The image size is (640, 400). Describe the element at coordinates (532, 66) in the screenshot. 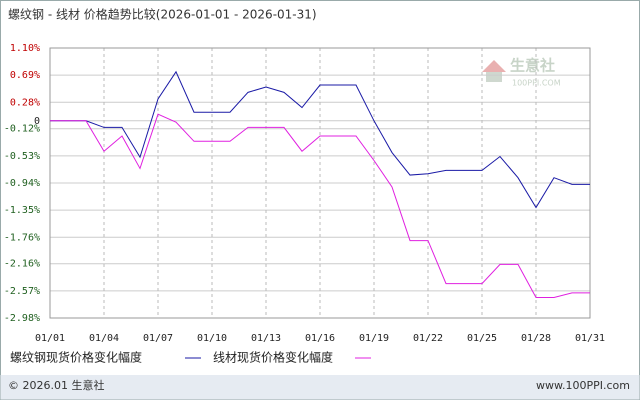

I see `watermark-name: 生意社` at that location.